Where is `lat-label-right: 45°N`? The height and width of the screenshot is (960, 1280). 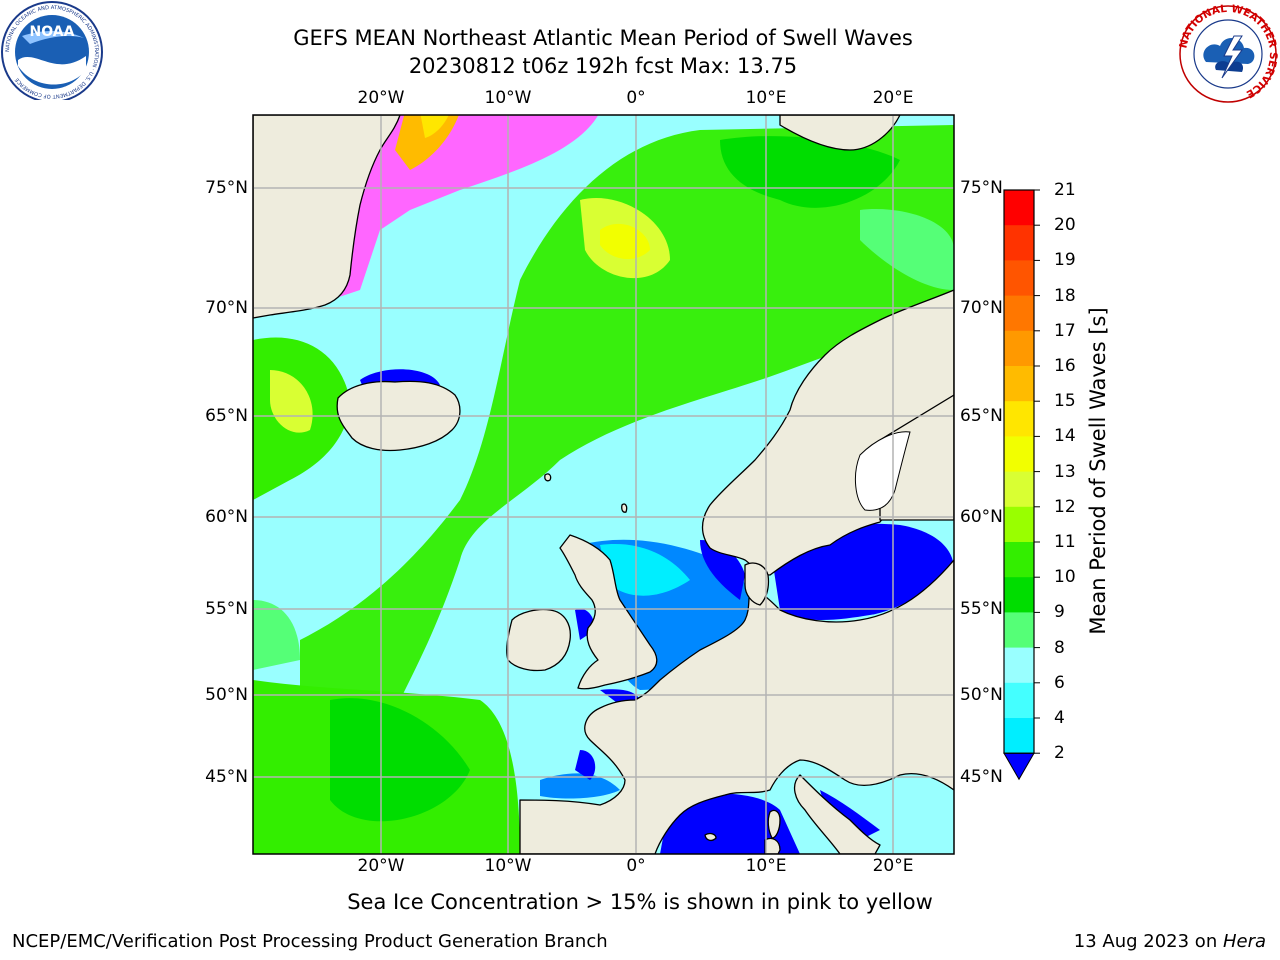 lat-label-right: 45°N is located at coordinates (981, 777).